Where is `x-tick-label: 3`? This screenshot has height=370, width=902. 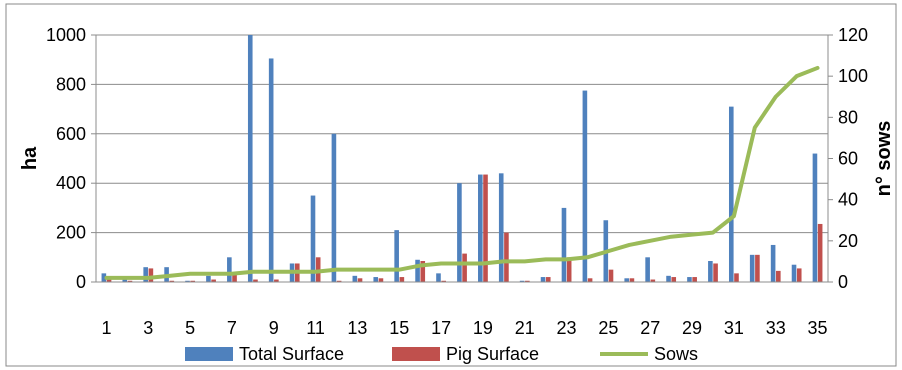 x-tick-label: 3 is located at coordinates (148, 328).